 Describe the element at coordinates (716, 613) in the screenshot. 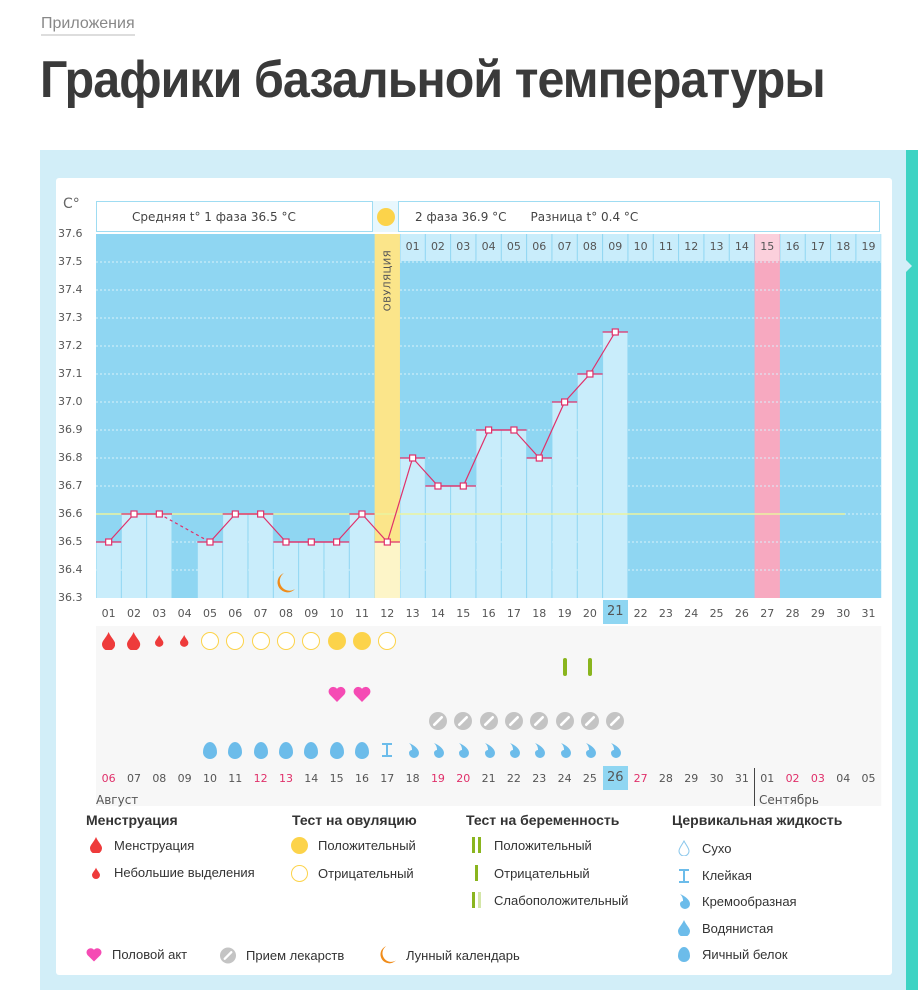

I see `cycle-day-label: 25` at that location.